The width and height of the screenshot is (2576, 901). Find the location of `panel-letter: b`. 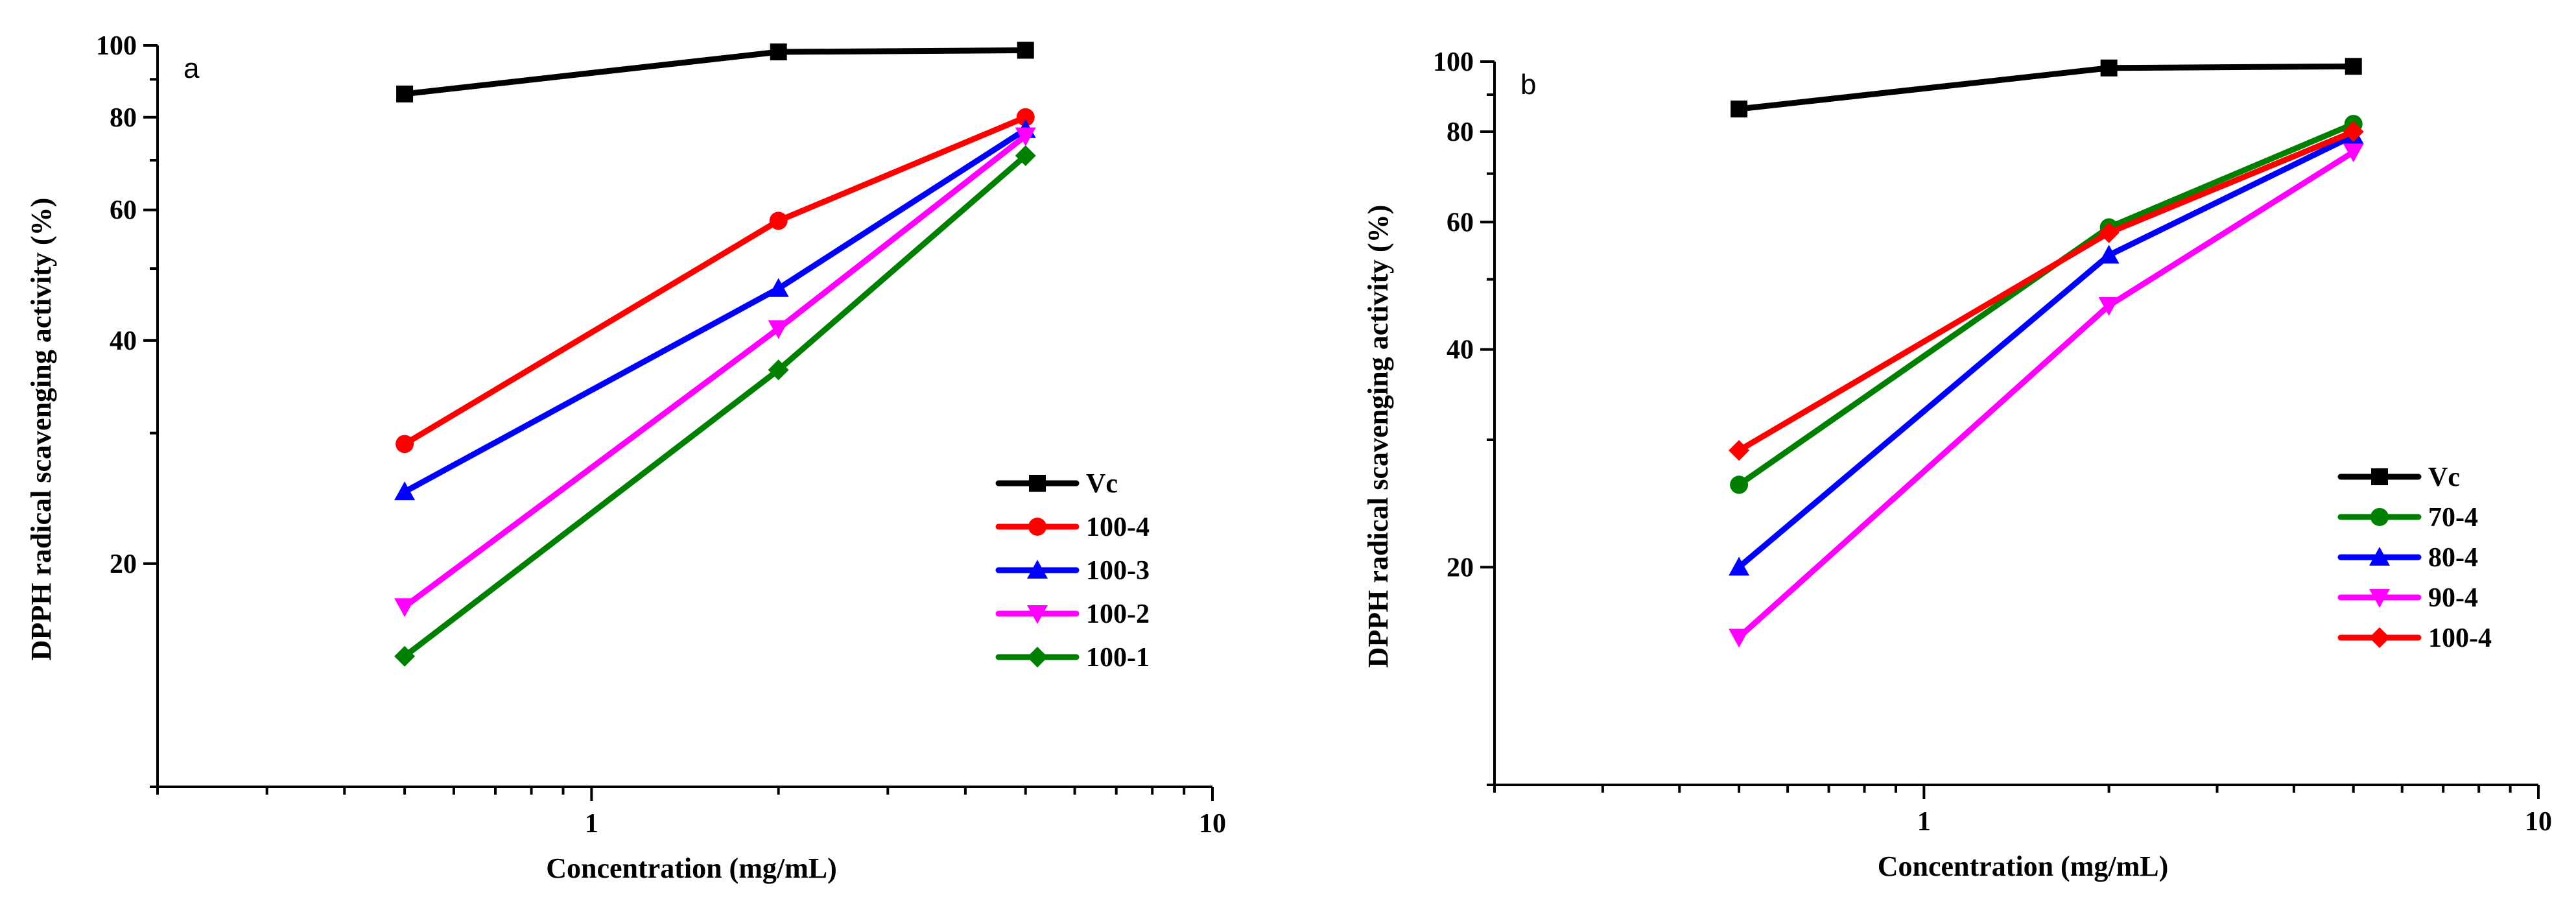

panel-letter: b is located at coordinates (1528, 85).